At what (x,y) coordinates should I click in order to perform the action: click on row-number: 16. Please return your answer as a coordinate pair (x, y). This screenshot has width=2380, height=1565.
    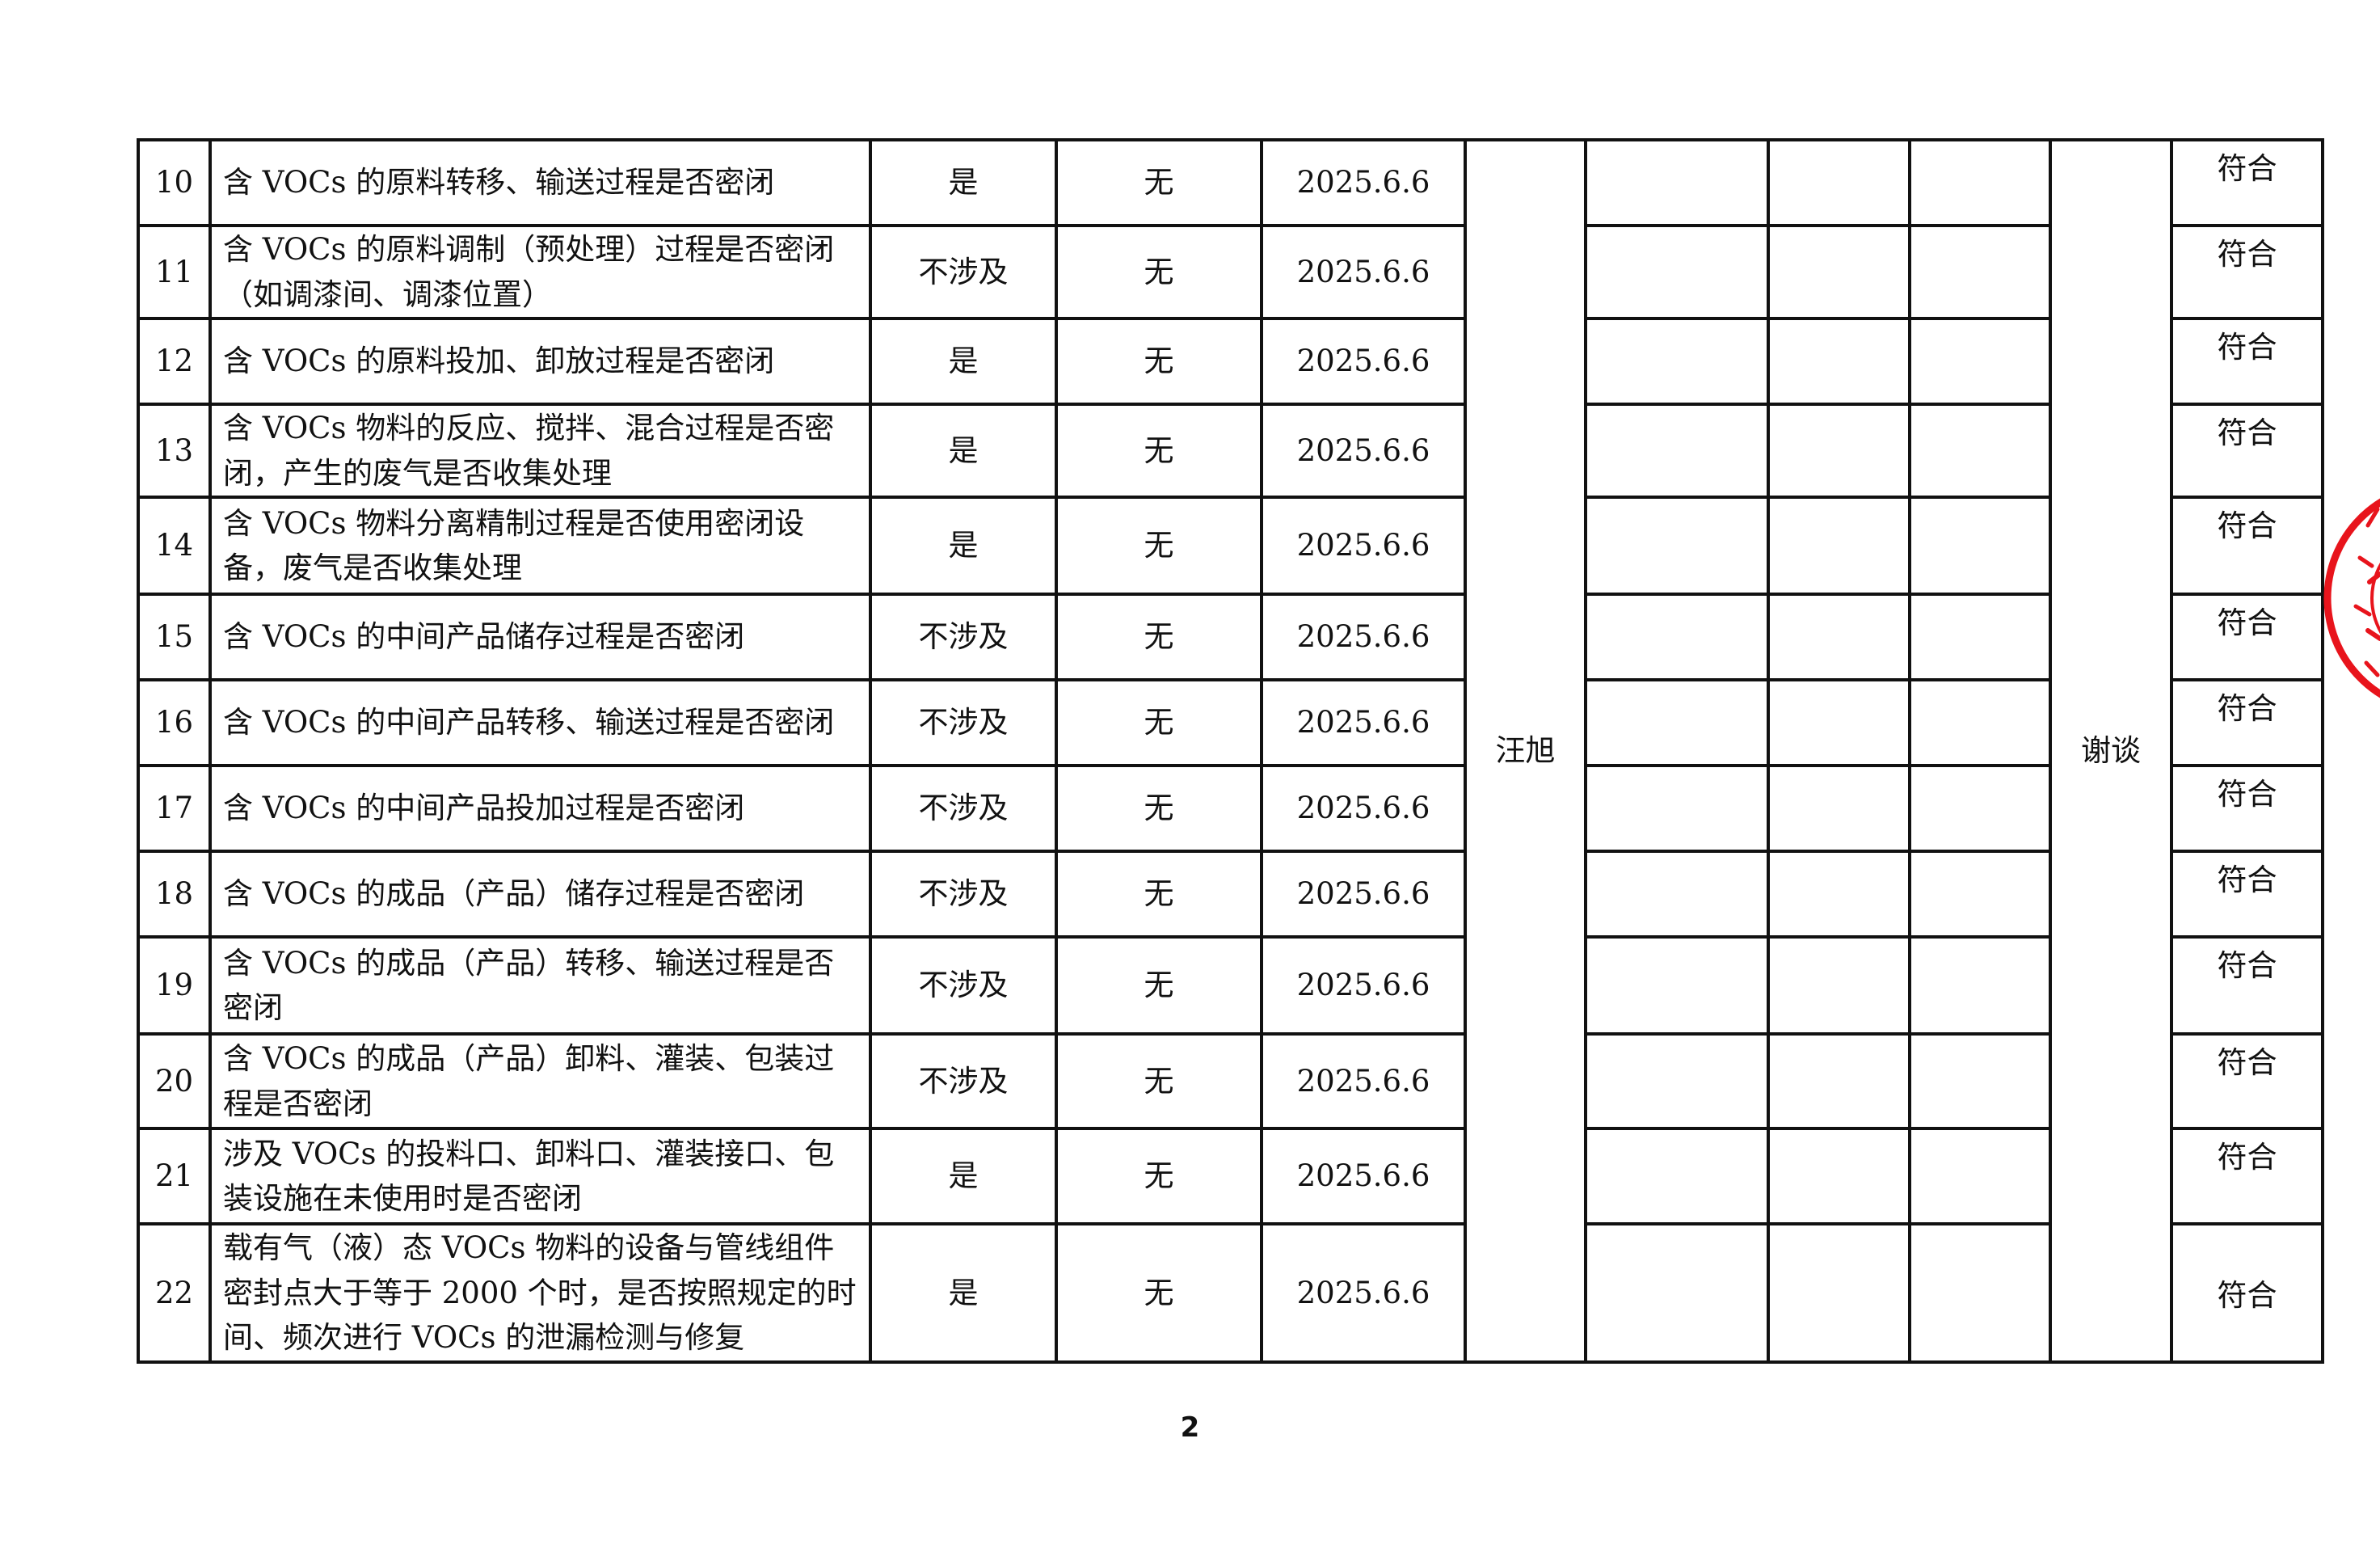
    Looking at the image, I should click on (174, 722).